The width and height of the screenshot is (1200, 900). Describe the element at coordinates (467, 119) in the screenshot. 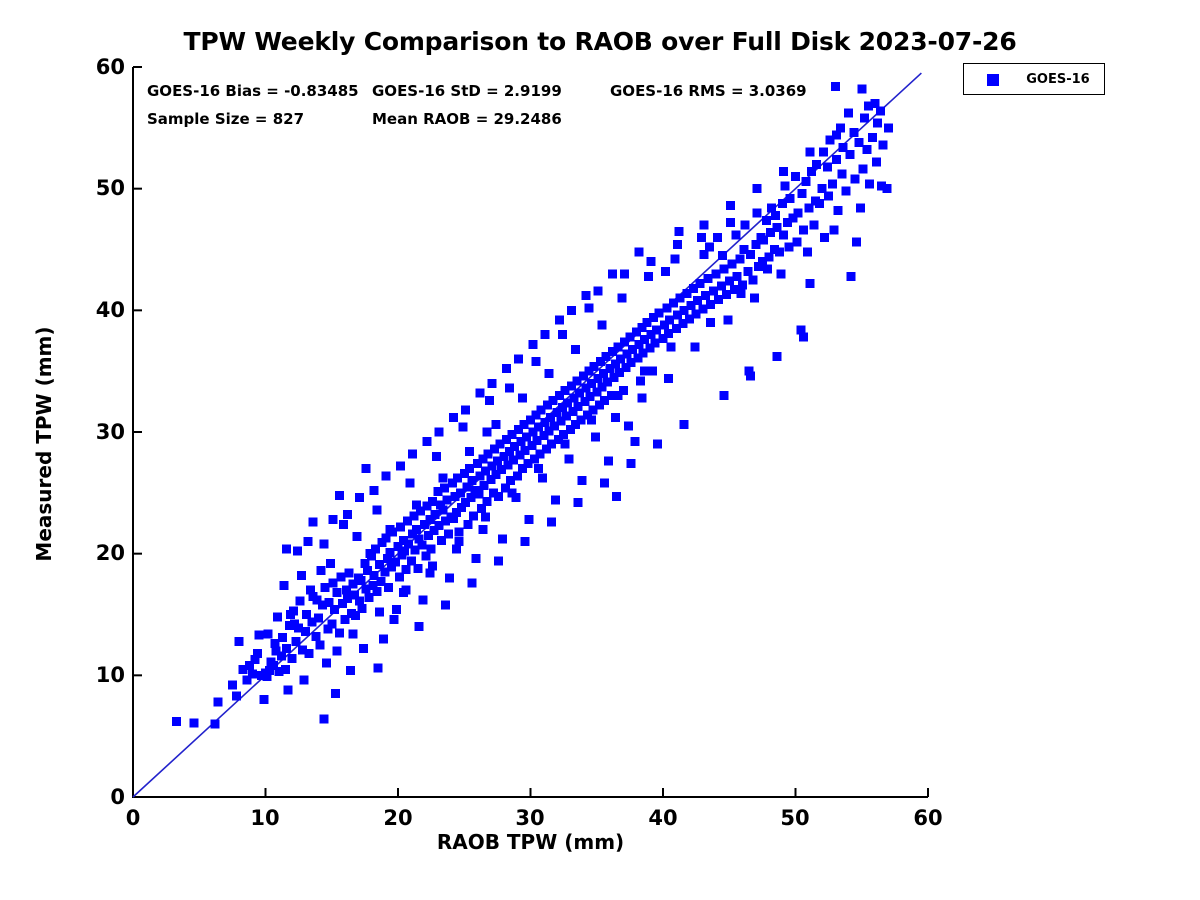

I see `stat-mean-raob: Mean RAOB = 29.2486` at that location.